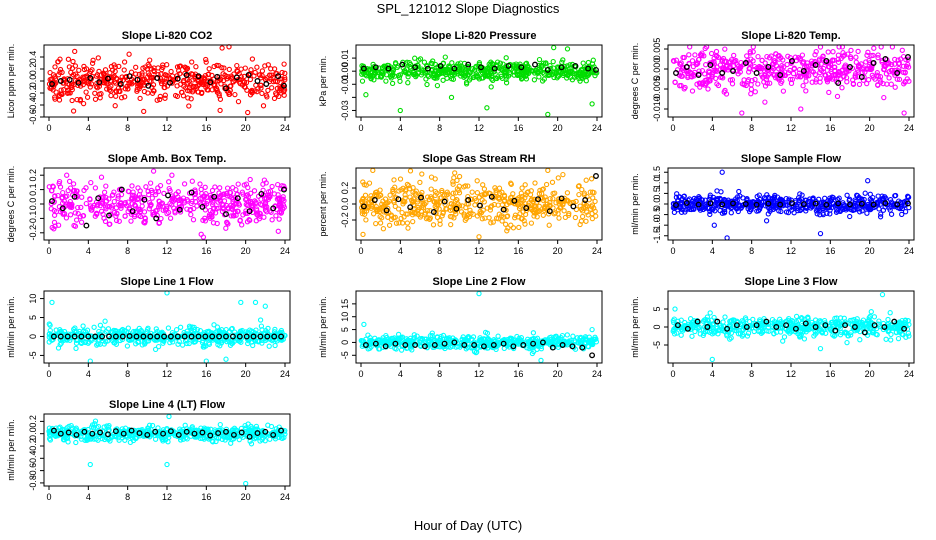 This screenshot has width=936, height=540. Describe the element at coordinates (791, 282) in the screenshot. I see `panel-title: Slope Line 3 Flow` at that location.